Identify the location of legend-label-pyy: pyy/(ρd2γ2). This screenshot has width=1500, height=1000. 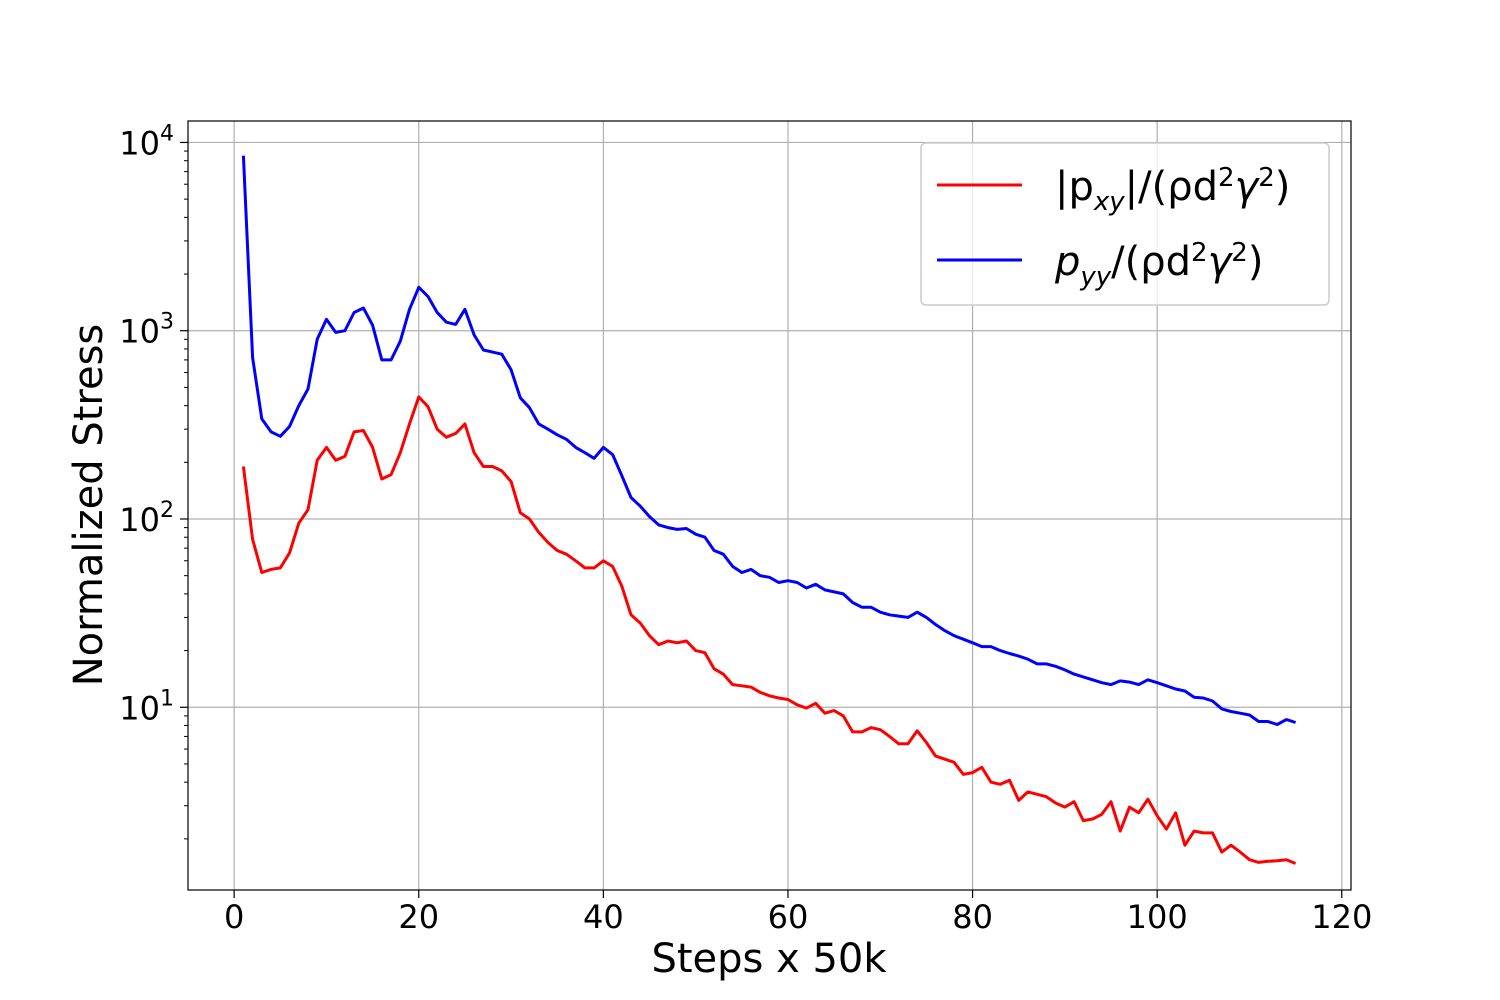
(1158, 265).